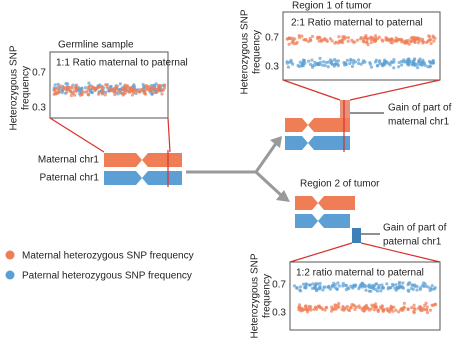 Image resolution: width=474 pixels, height=356 pixels. I want to click on snp-dots, so click(109, 89).